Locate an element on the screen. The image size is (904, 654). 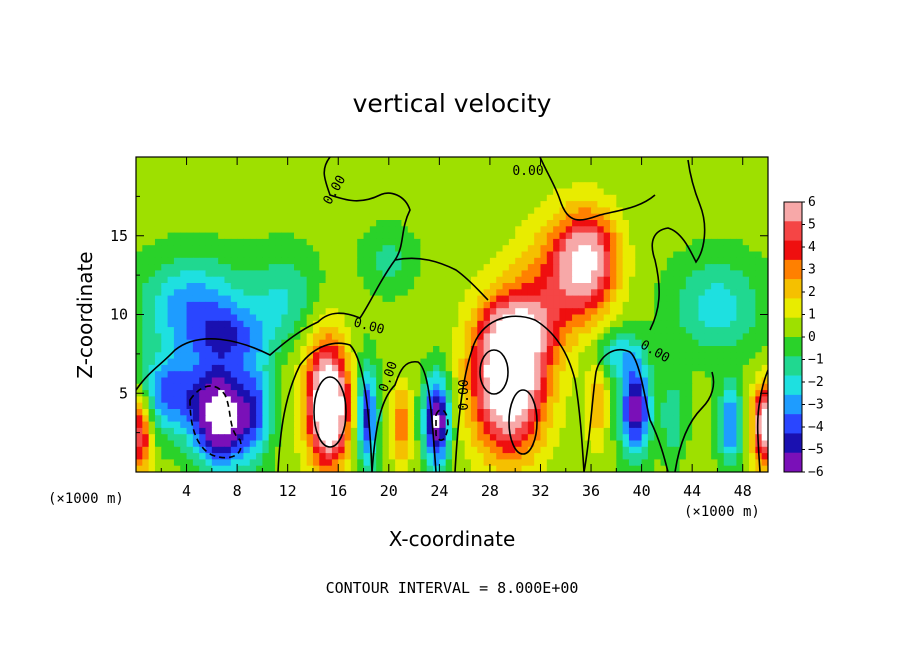
chart-title: vertical velocity is located at coordinates (452, 103).